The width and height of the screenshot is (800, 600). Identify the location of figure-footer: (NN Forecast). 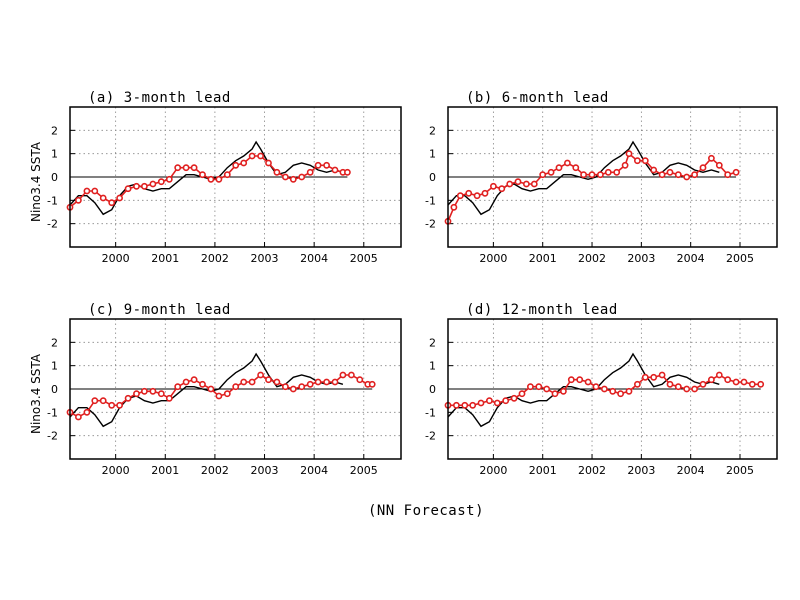
(426, 511).